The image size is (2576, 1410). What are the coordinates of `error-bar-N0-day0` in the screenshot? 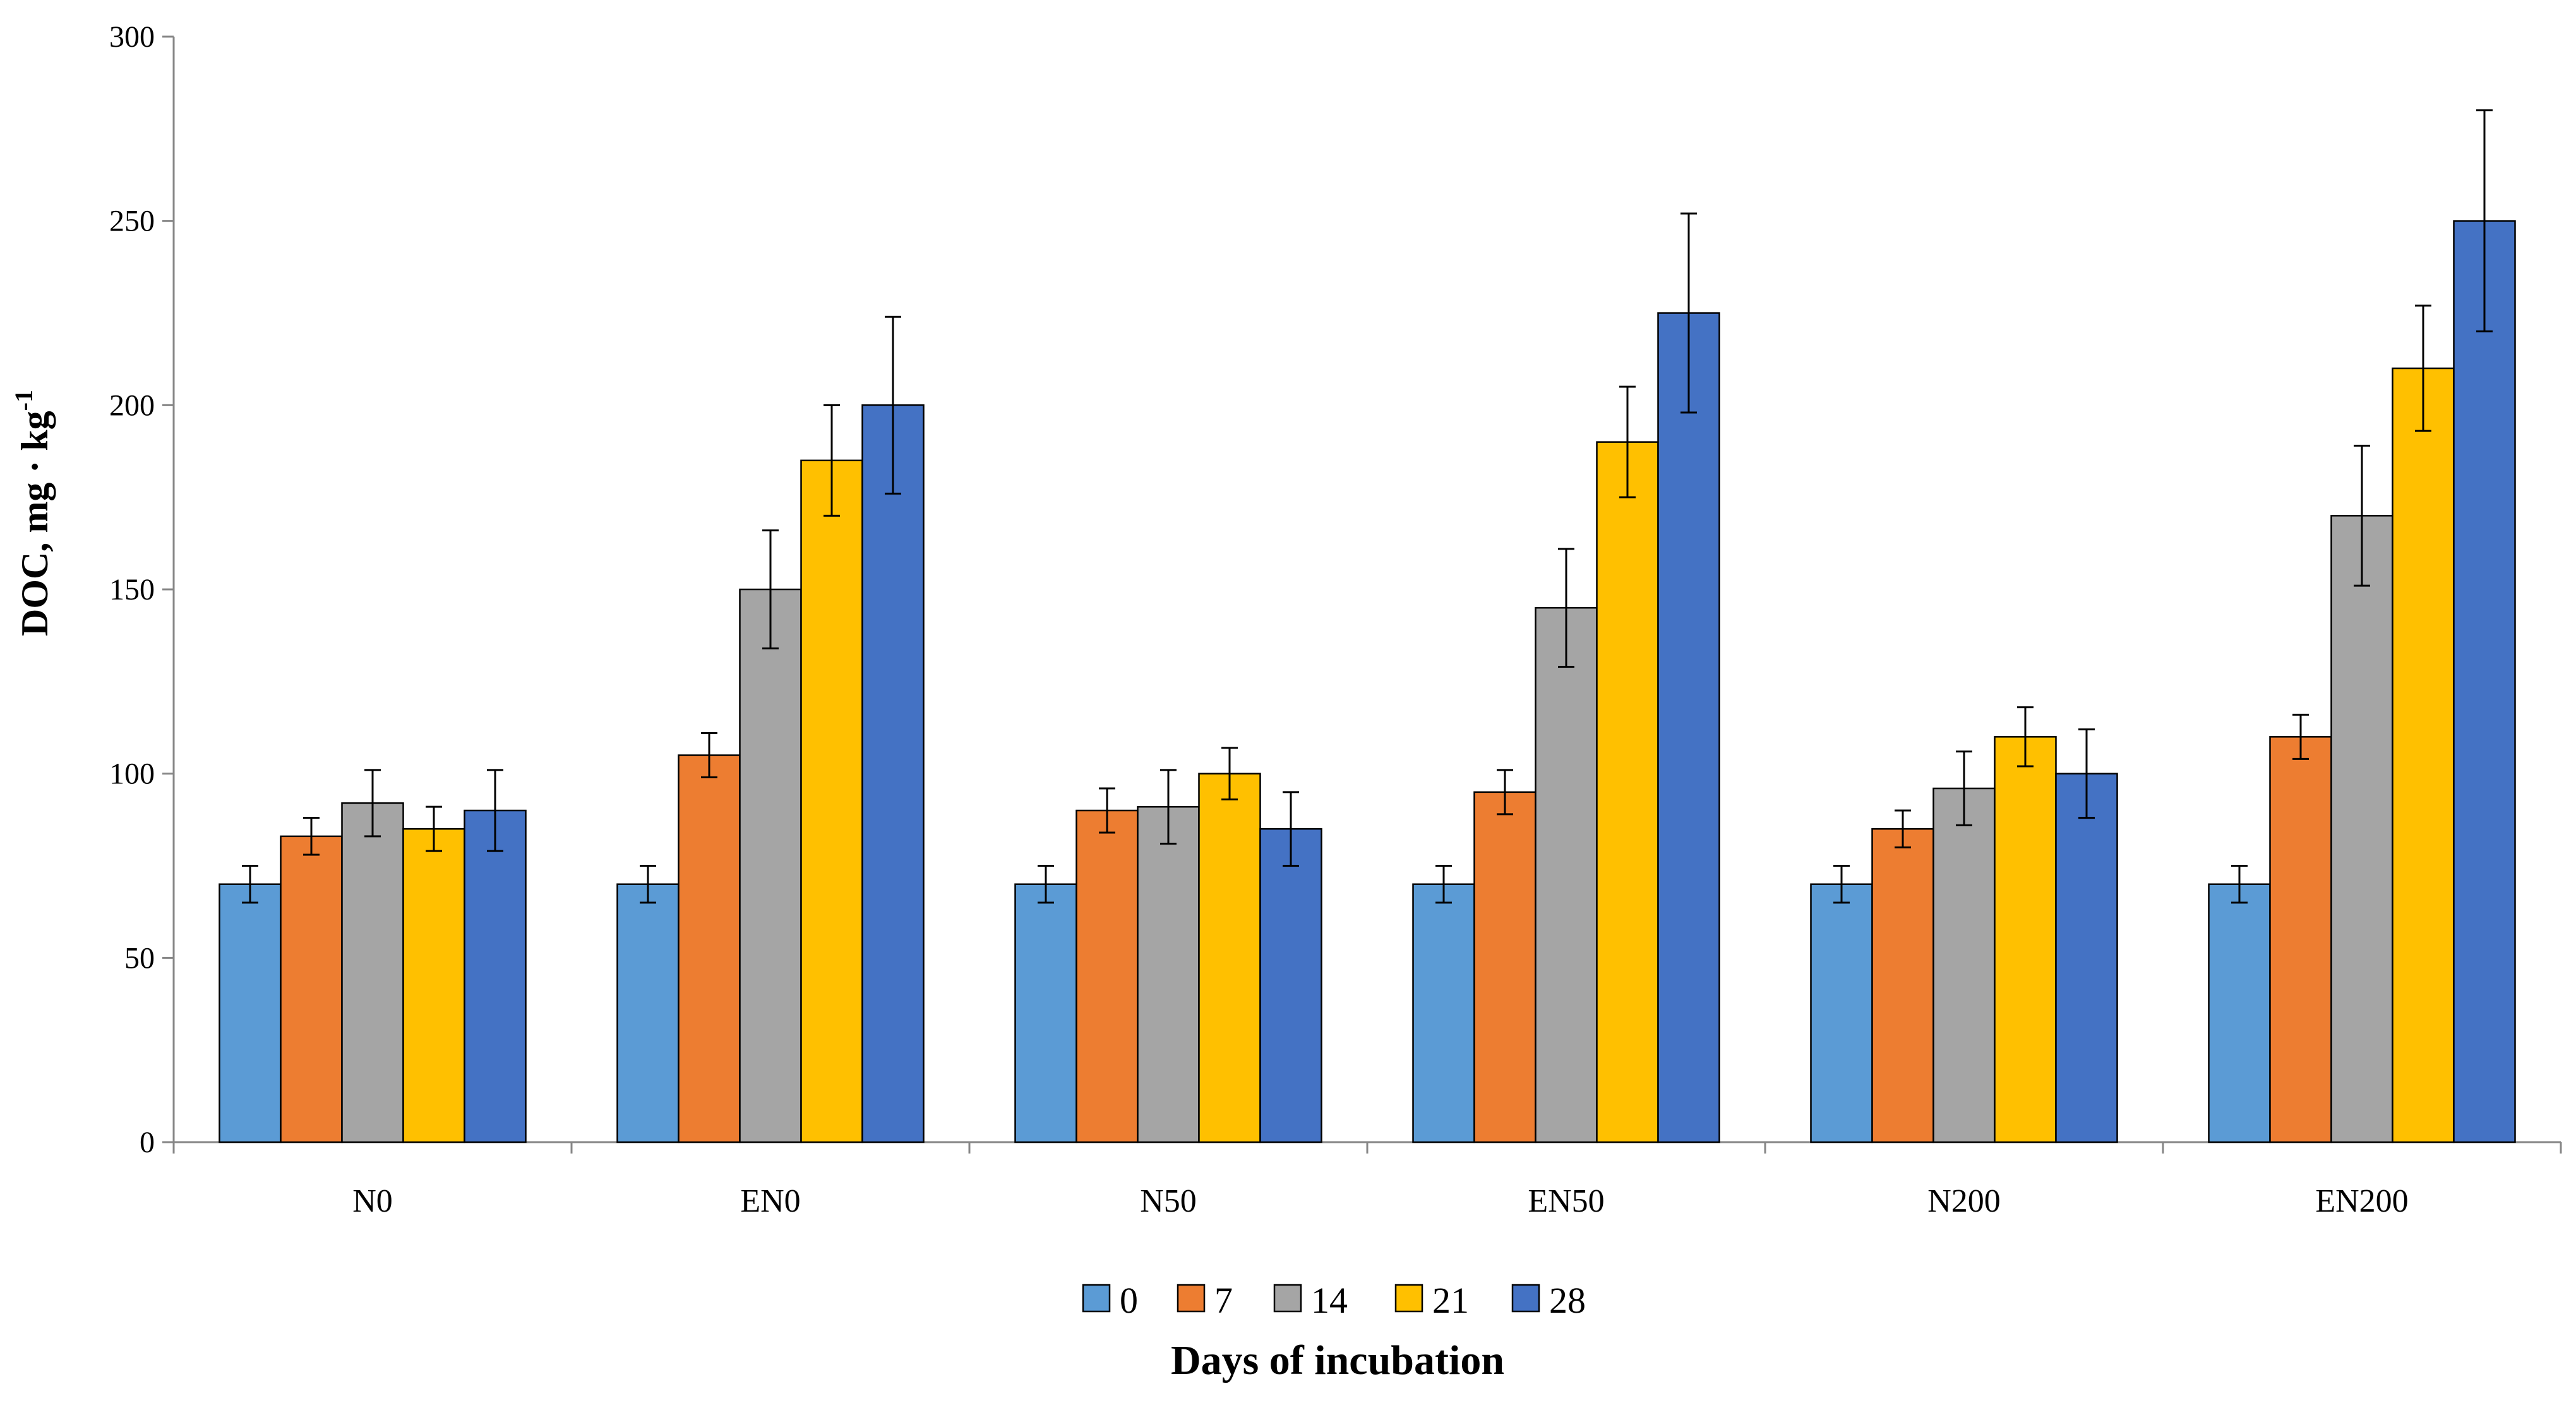 It's located at (250, 884).